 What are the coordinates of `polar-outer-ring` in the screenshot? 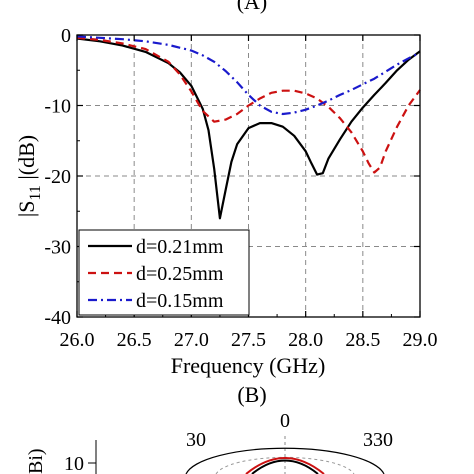 It's located at (285, 460).